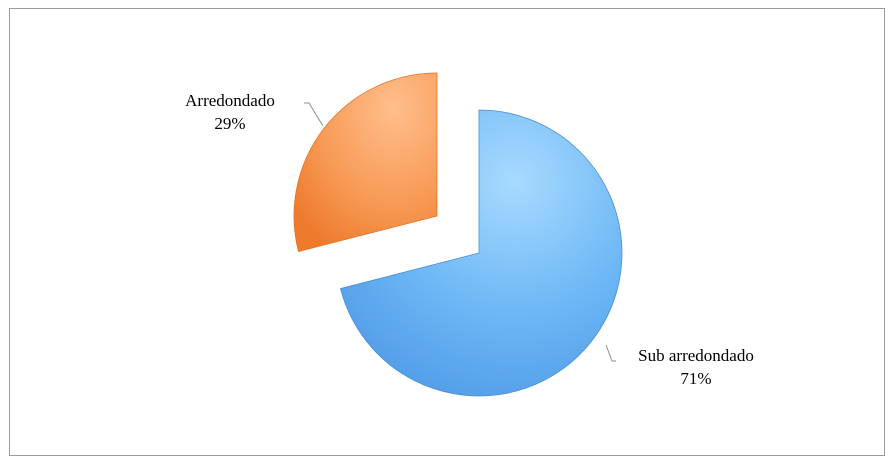 The width and height of the screenshot is (896, 456). What do you see at coordinates (314, 114) in the screenshot?
I see `leader-line-arredondado` at bounding box center [314, 114].